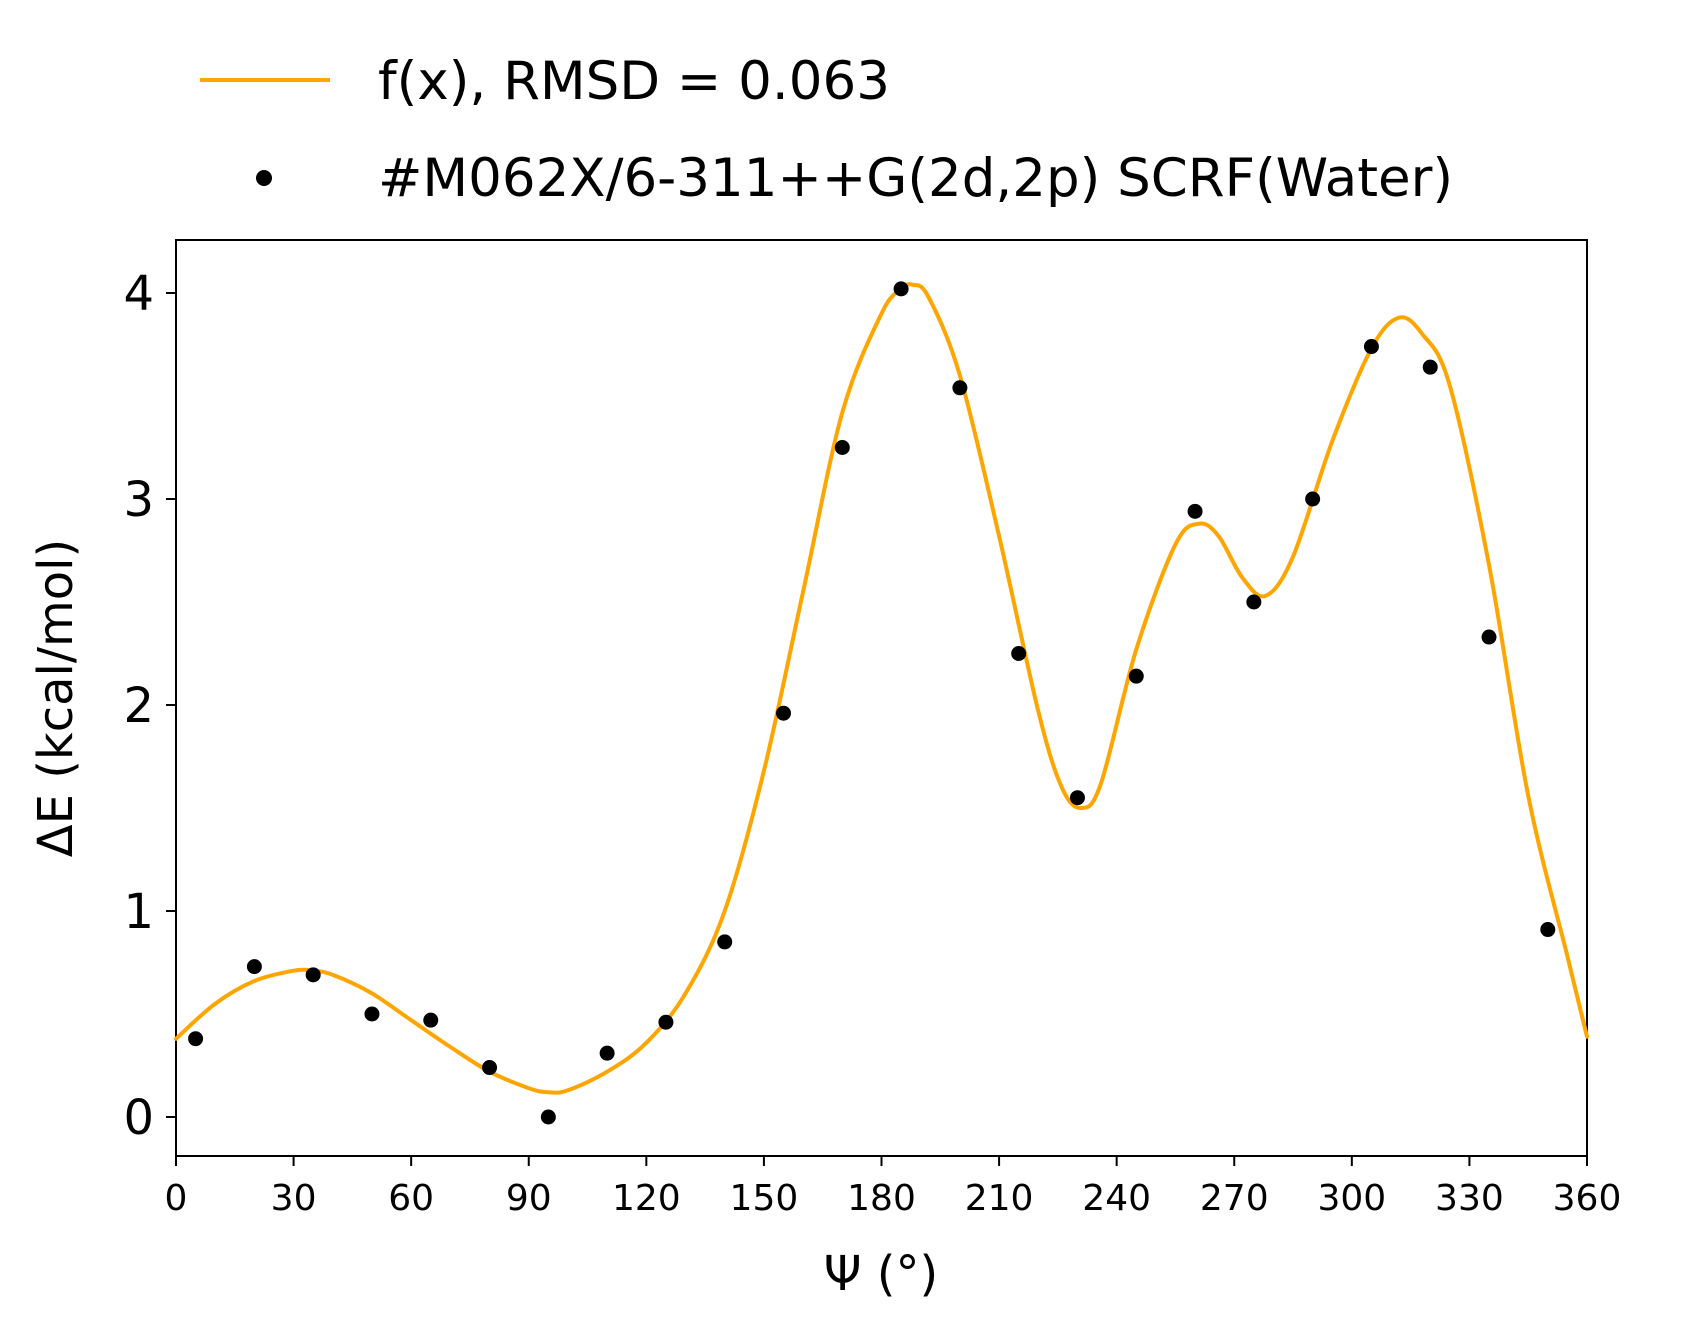 This screenshot has height=1327, width=1702. What do you see at coordinates (999, 1198) in the screenshot?
I see `x-tick-label: 210` at bounding box center [999, 1198].